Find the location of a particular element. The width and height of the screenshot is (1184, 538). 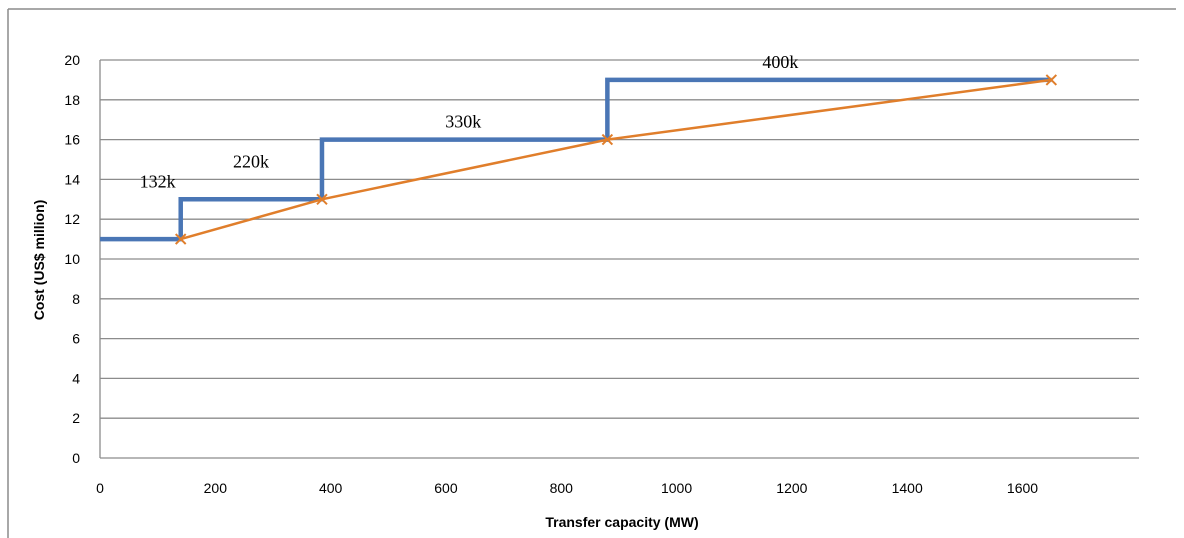

x-tick-label: 200 is located at coordinates (216, 488).